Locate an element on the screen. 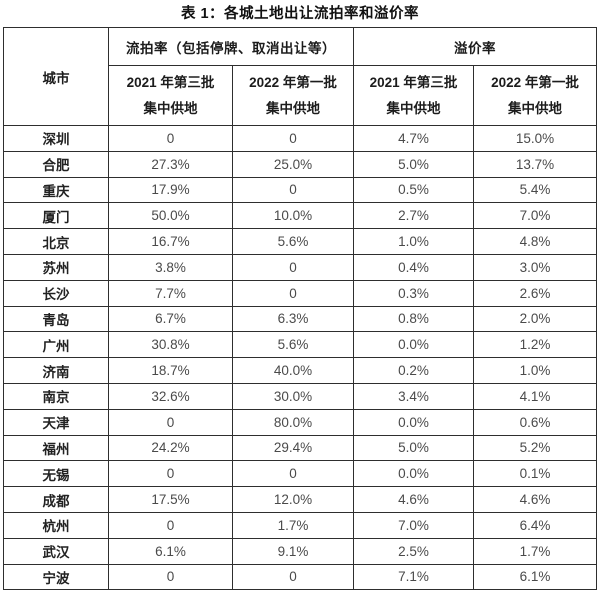  city-cell: 青岛 is located at coordinates (56, 319).